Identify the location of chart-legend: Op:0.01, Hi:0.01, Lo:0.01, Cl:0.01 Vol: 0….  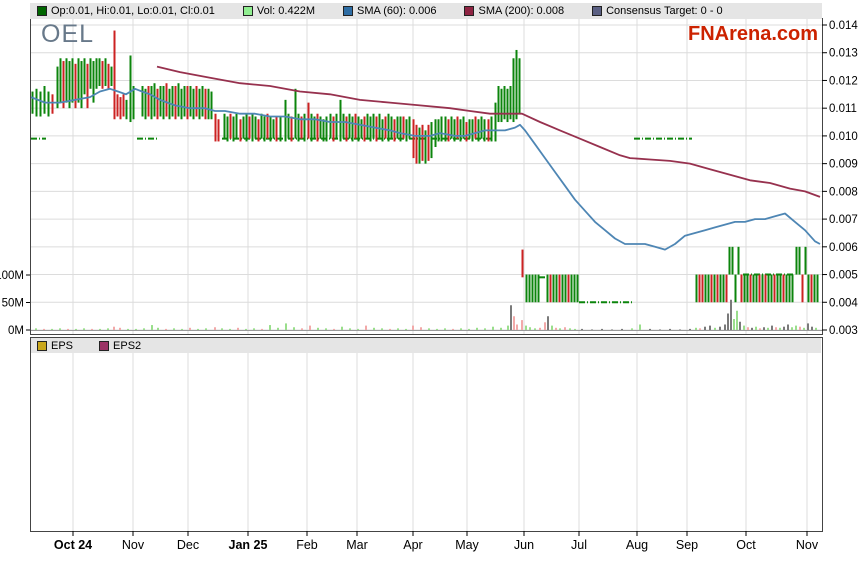
(426, 11).